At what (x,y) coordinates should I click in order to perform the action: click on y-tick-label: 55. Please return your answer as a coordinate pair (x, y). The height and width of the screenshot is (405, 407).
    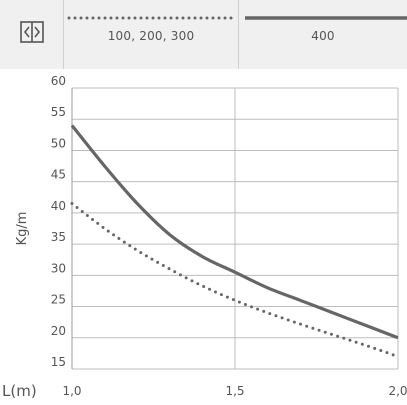
    Looking at the image, I should click on (58, 112).